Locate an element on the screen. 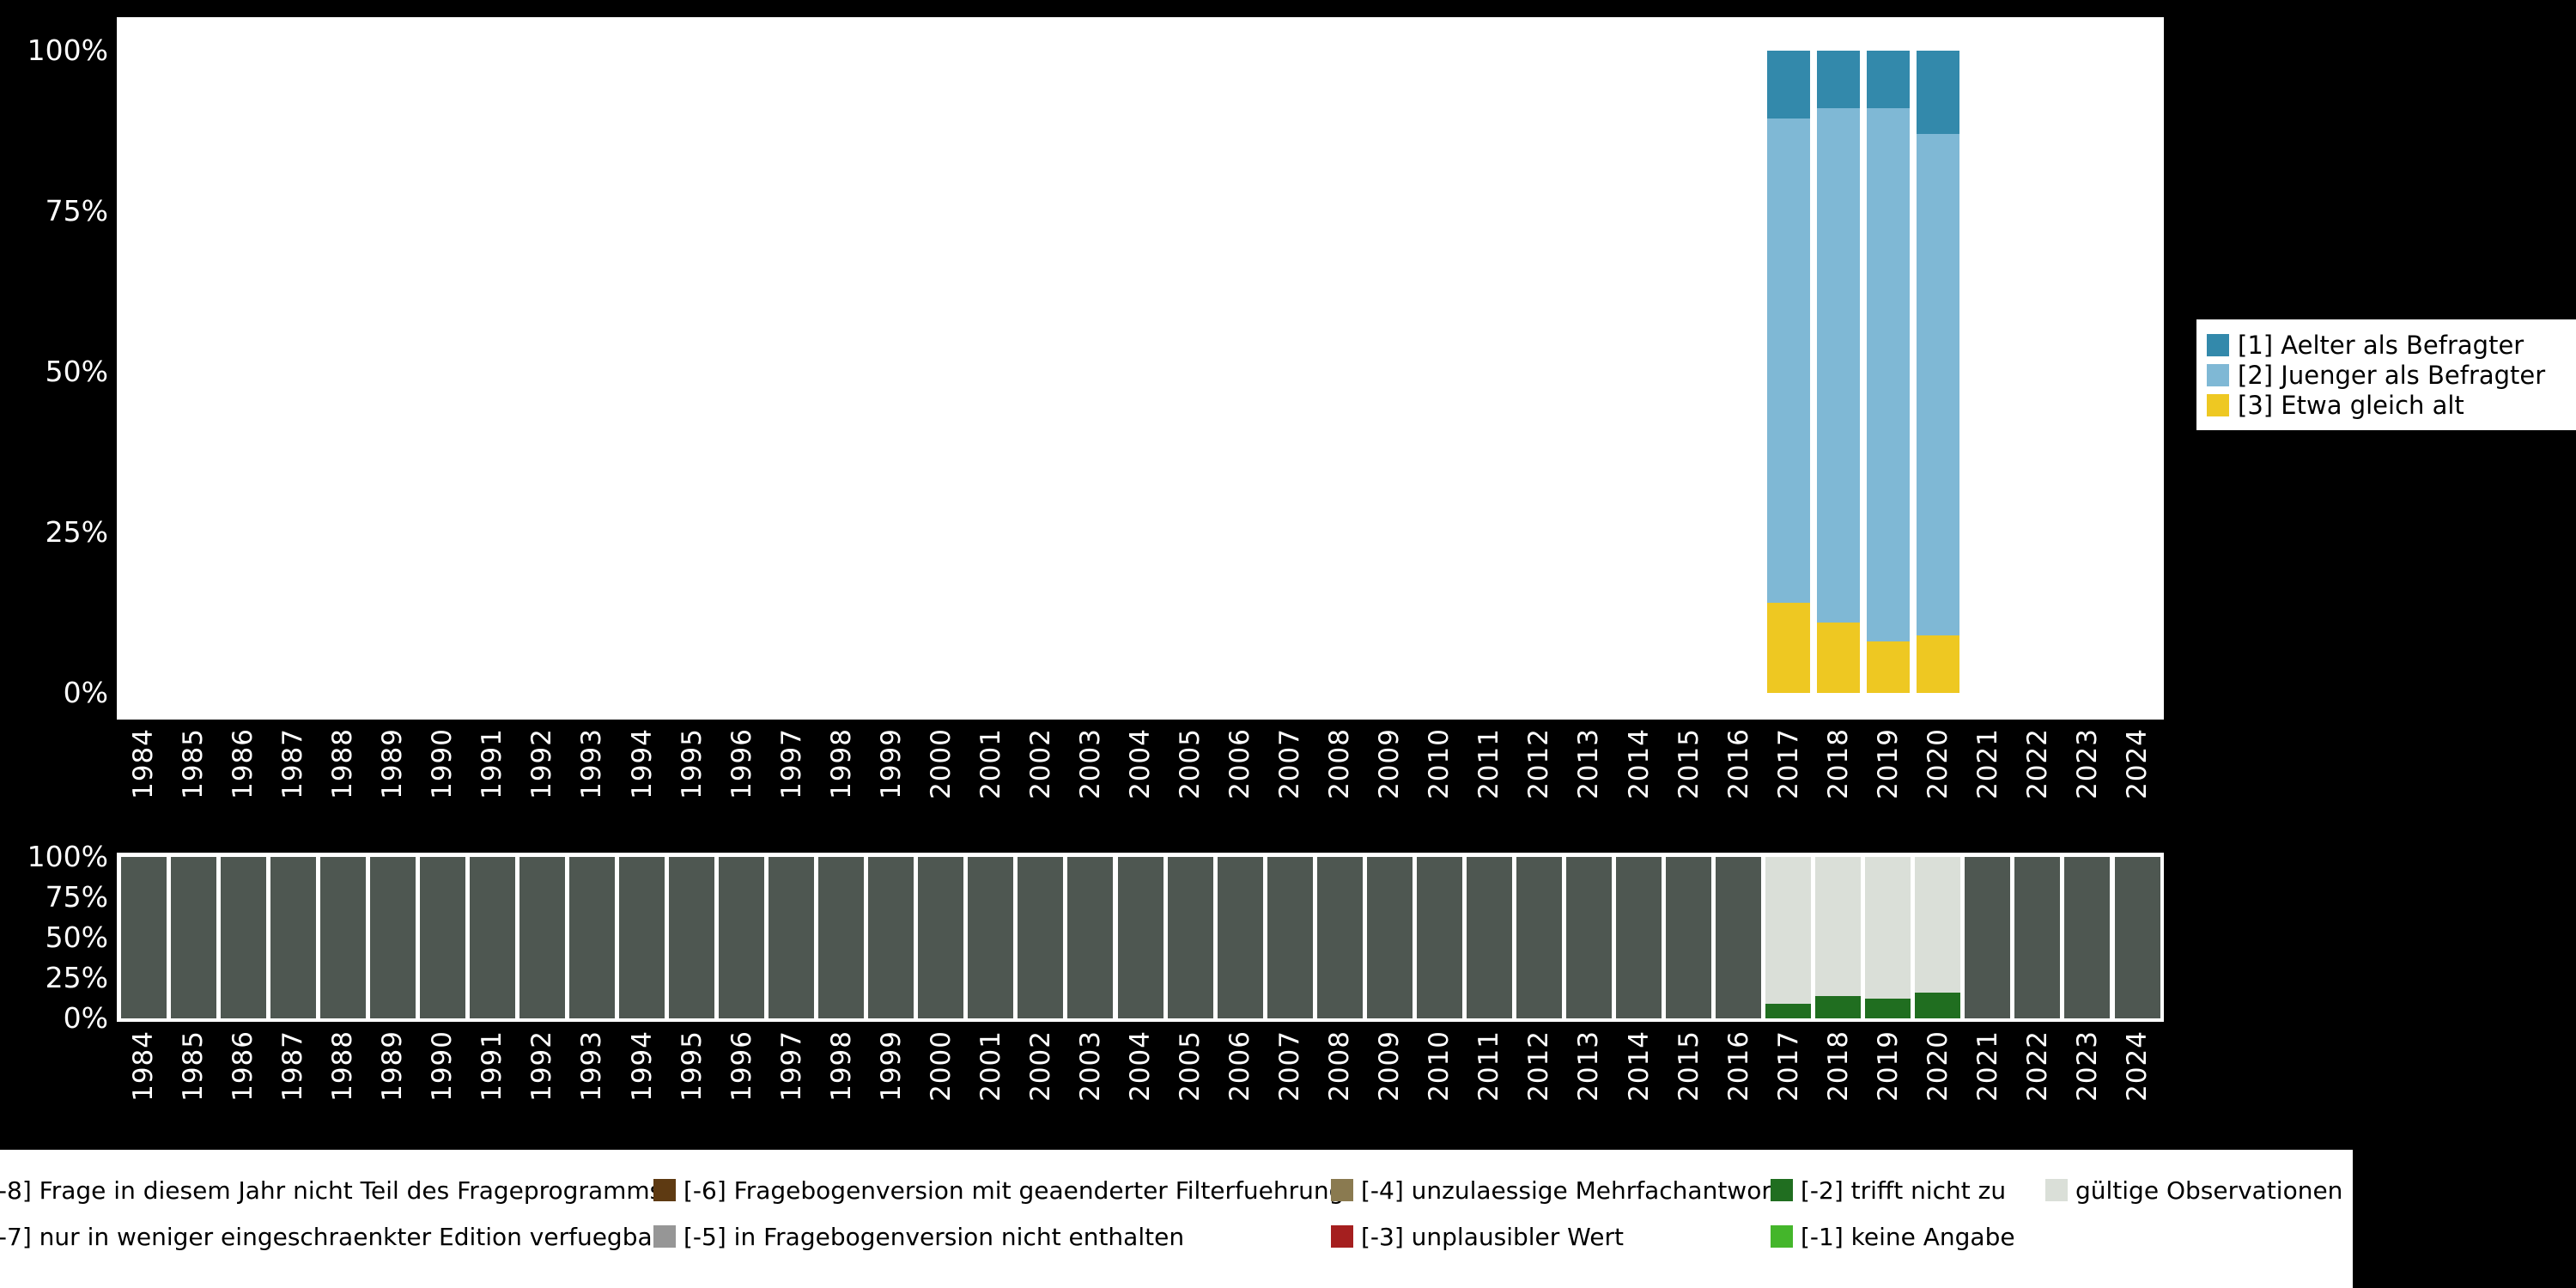 This screenshot has height=1288, width=2576. missings-x-axis-year-label: 2013 is located at coordinates (1589, 1066).